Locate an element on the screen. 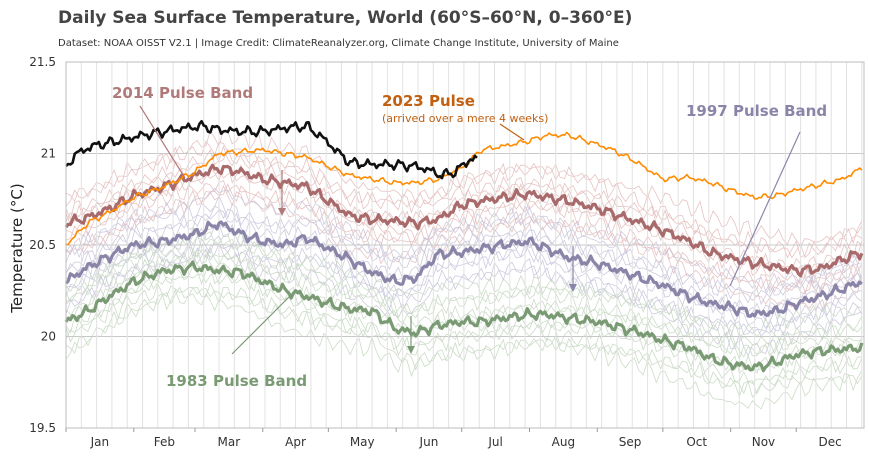 The height and width of the screenshot is (458, 869). series-line-y2023 is located at coordinates (271, 149).